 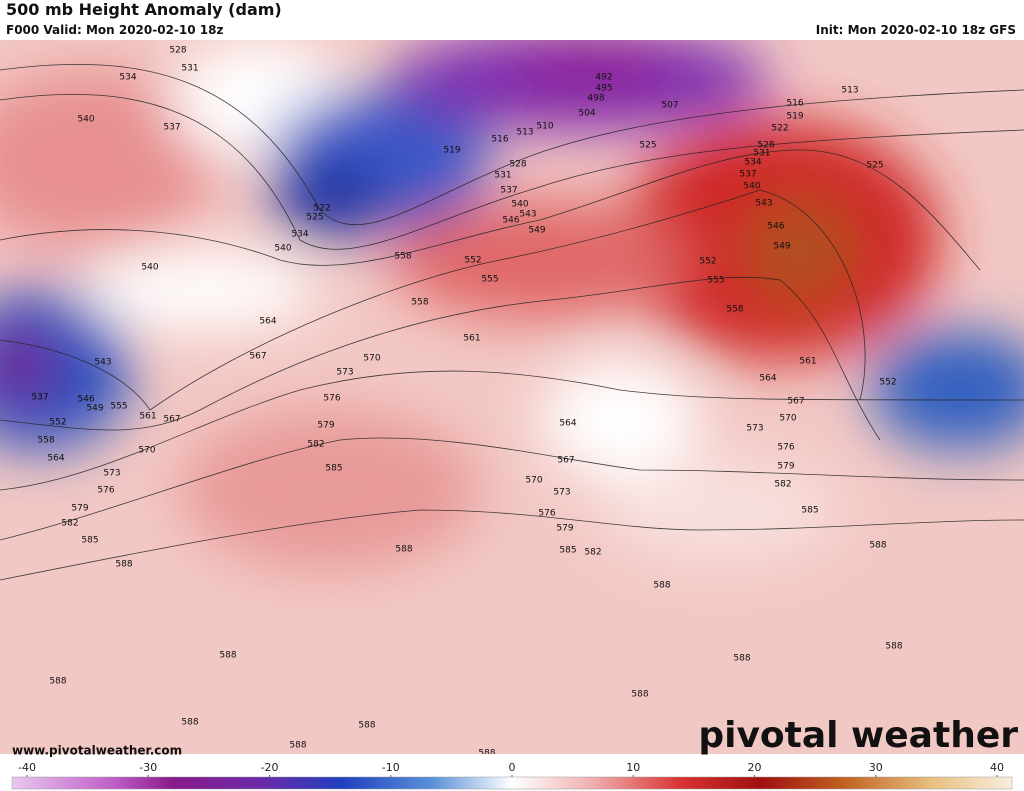 What do you see at coordinates (849, 91) in the screenshot?
I see `contour-label: 513` at bounding box center [849, 91].